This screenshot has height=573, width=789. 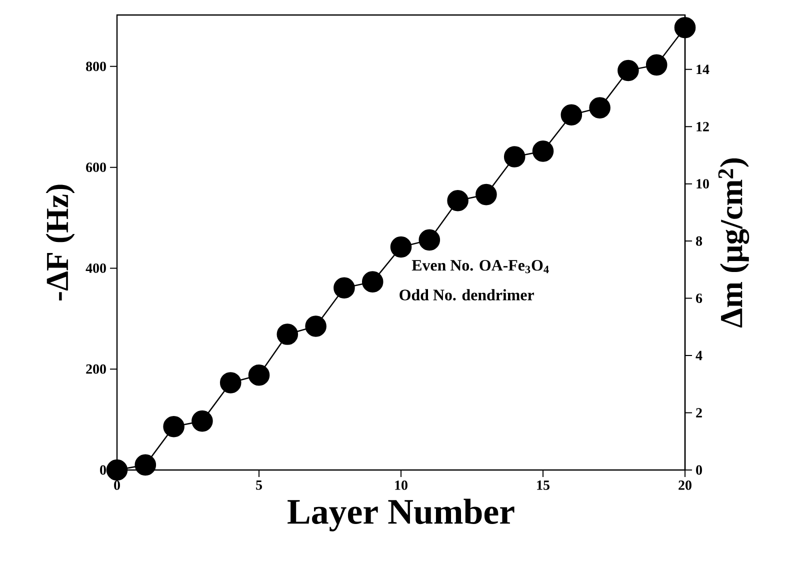 I want to click on annotation: Odd No. dendrimer, so click(x=467, y=294).